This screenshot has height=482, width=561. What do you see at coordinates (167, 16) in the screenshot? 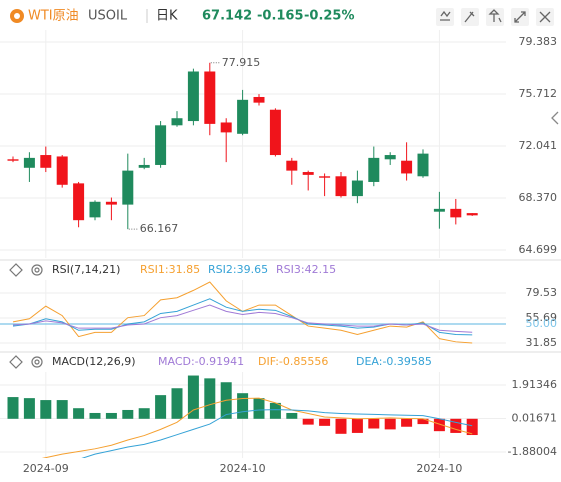
I see `period: 日K` at bounding box center [167, 16].